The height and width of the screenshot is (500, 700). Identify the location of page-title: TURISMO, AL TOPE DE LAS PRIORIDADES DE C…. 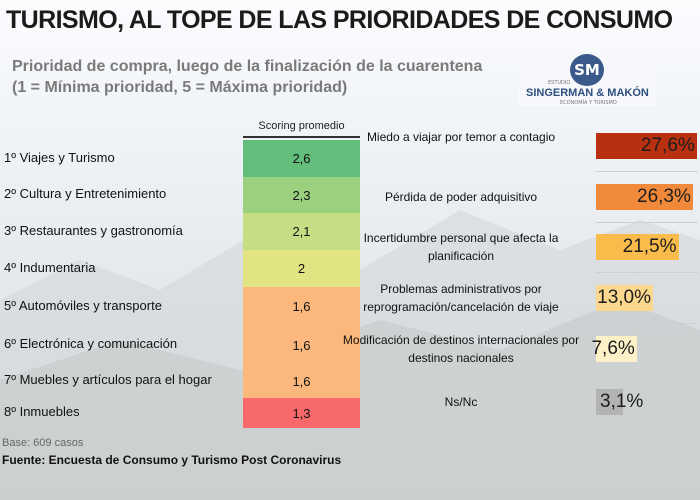
(339, 20).